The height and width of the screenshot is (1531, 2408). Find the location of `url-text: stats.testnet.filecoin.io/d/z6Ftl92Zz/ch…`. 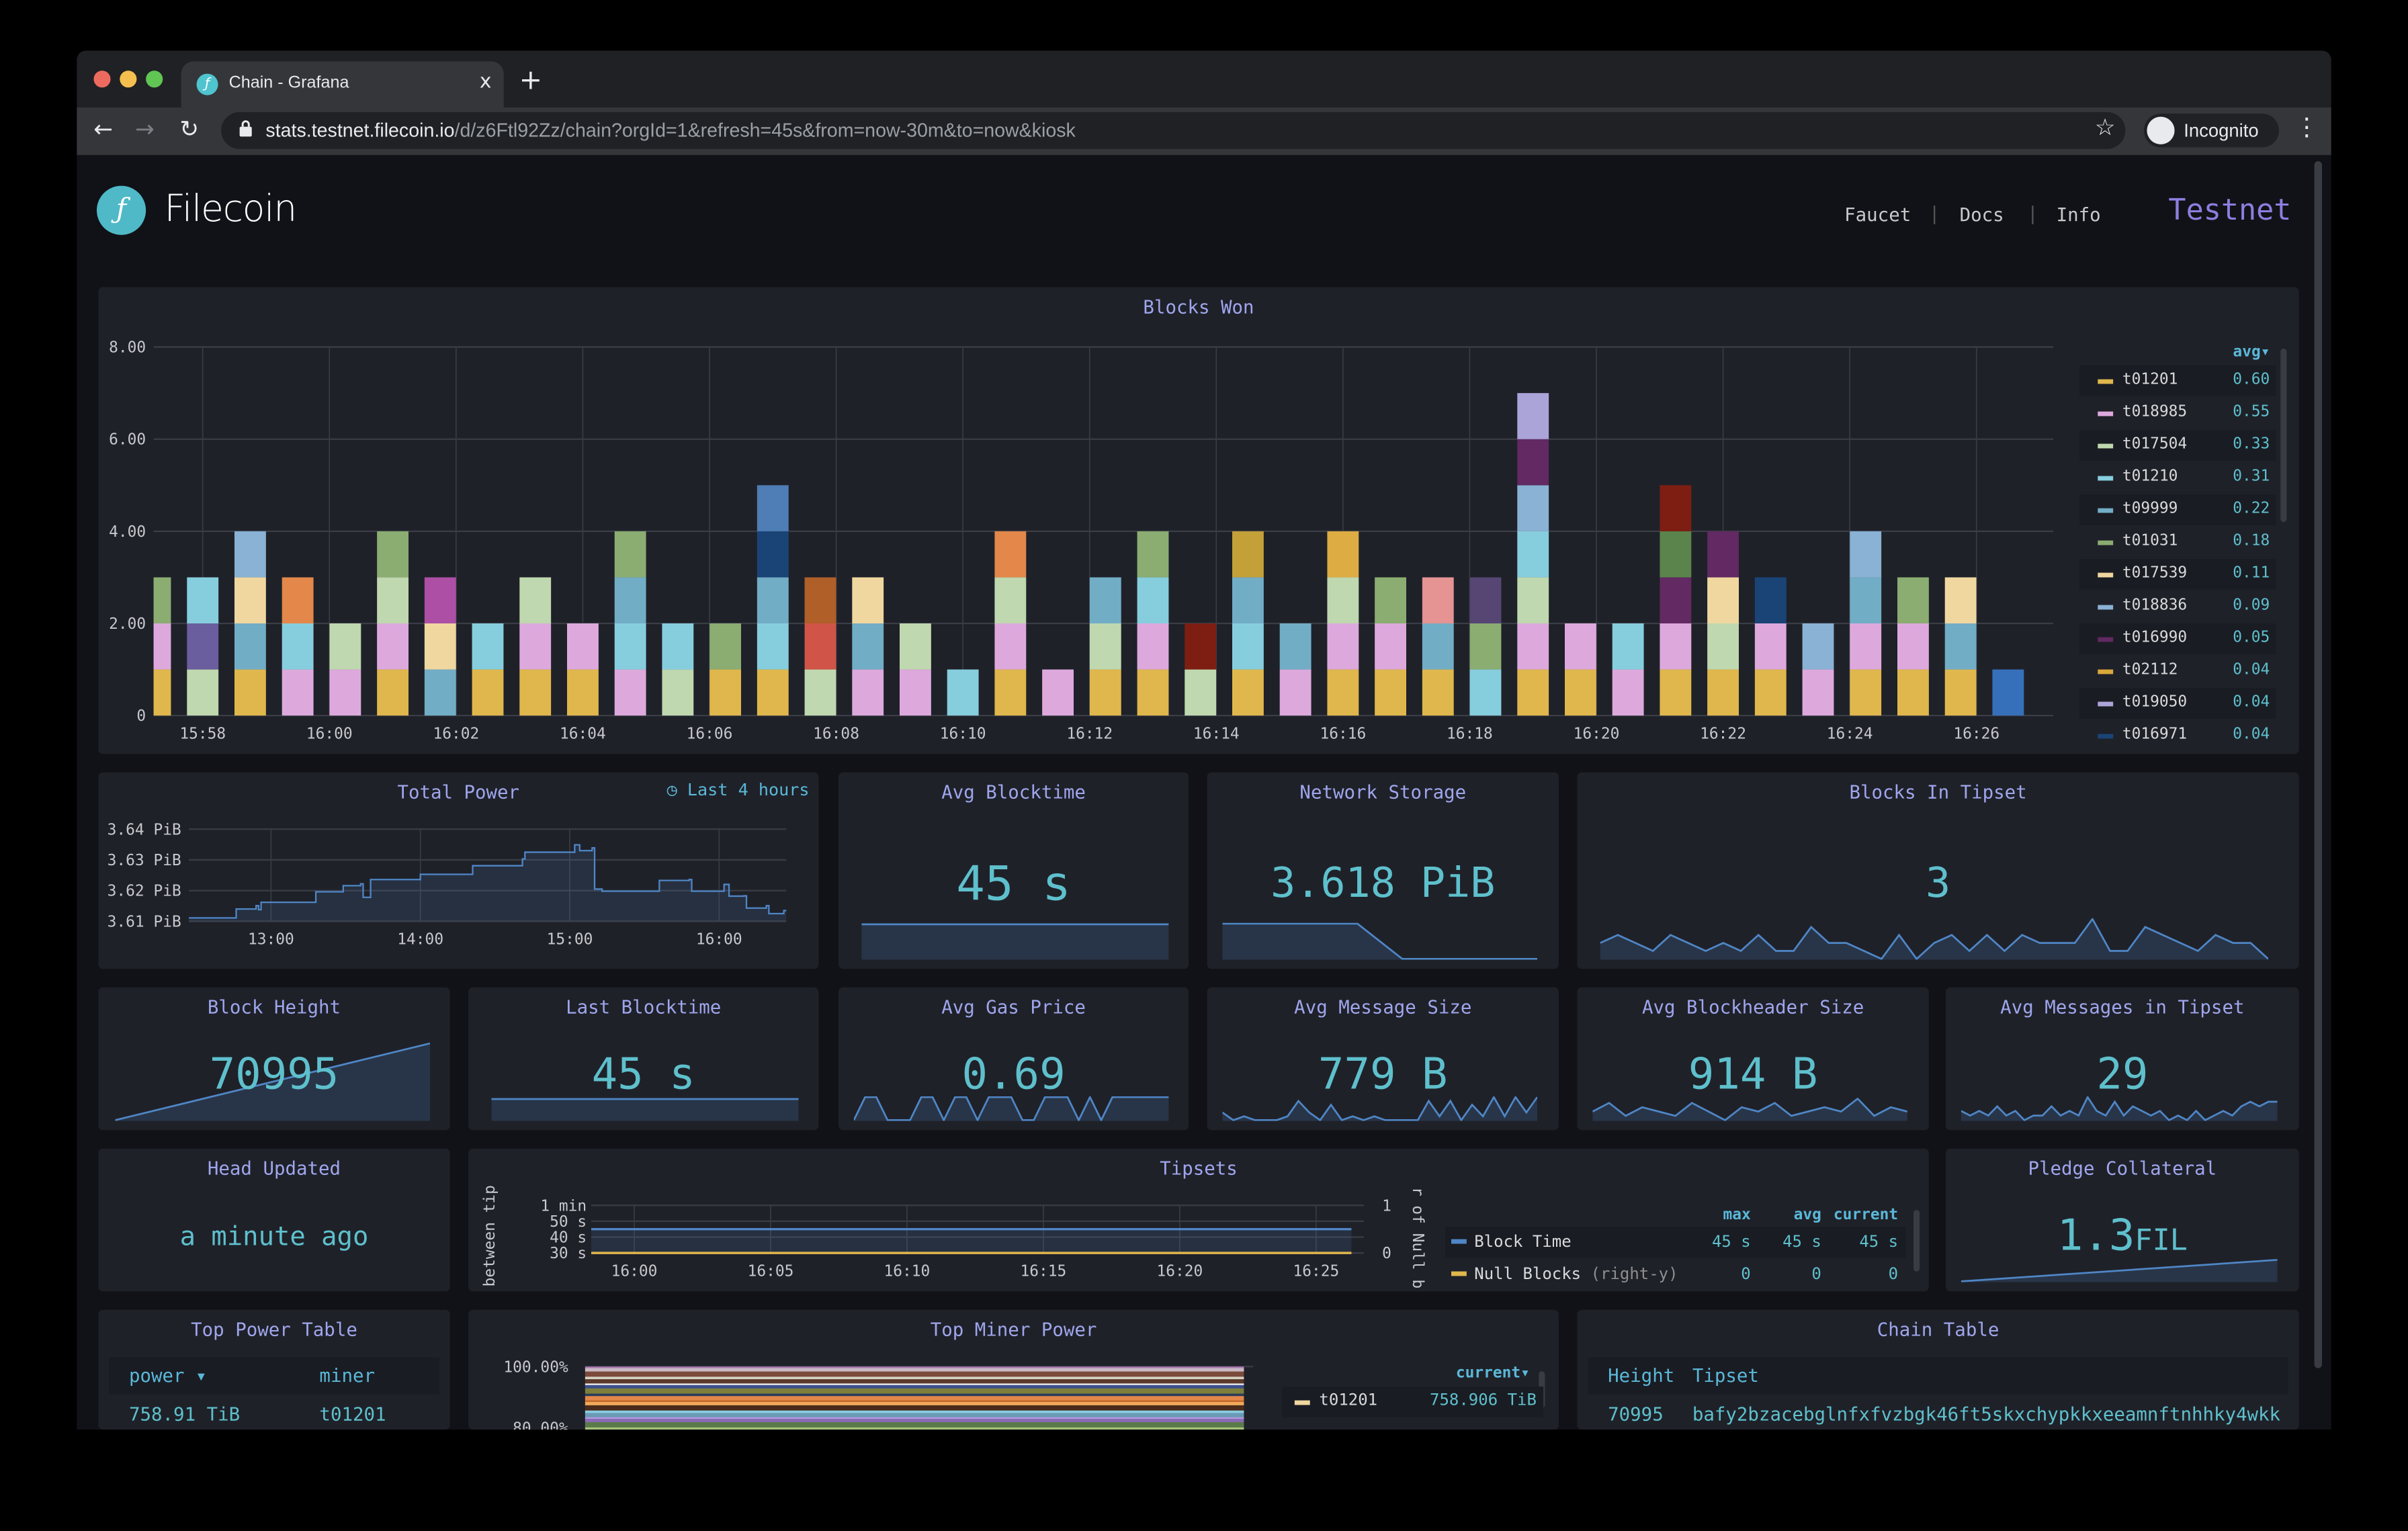

url-text: stats.testnet.filecoin.io/d/z6Ftl92Zz/ch… is located at coordinates (670, 130).